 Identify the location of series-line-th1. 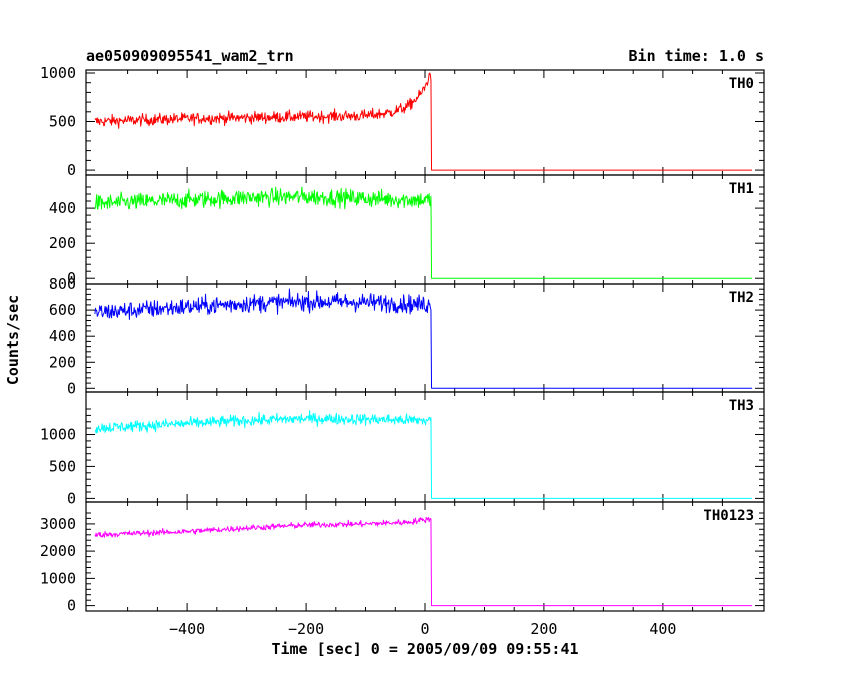
(423, 232).